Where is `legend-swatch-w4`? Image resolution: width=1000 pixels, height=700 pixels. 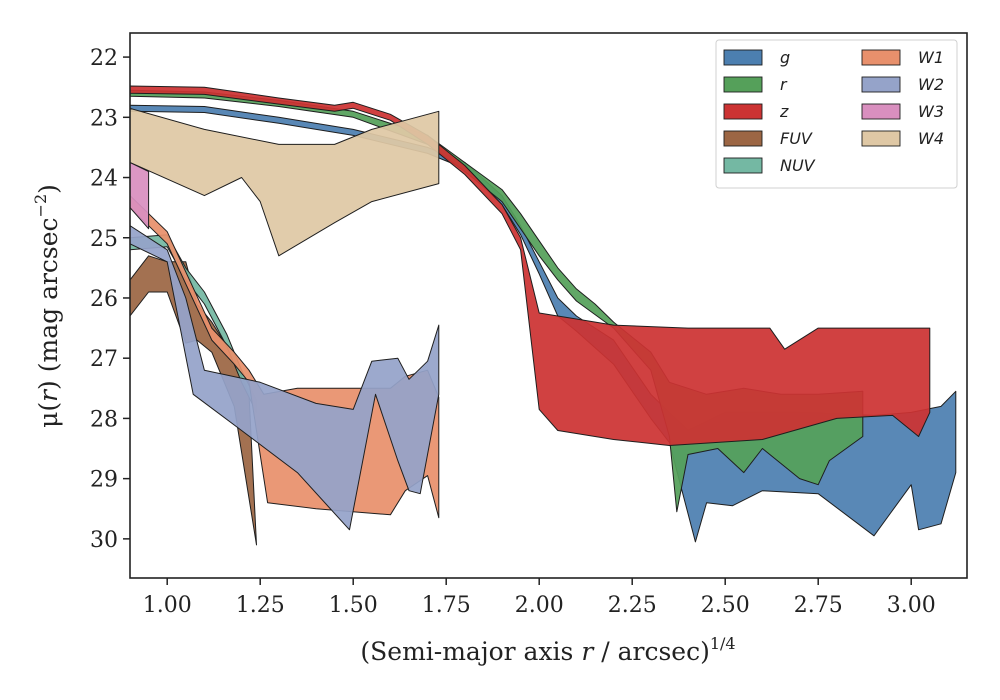 legend-swatch-w4 is located at coordinates (881, 138).